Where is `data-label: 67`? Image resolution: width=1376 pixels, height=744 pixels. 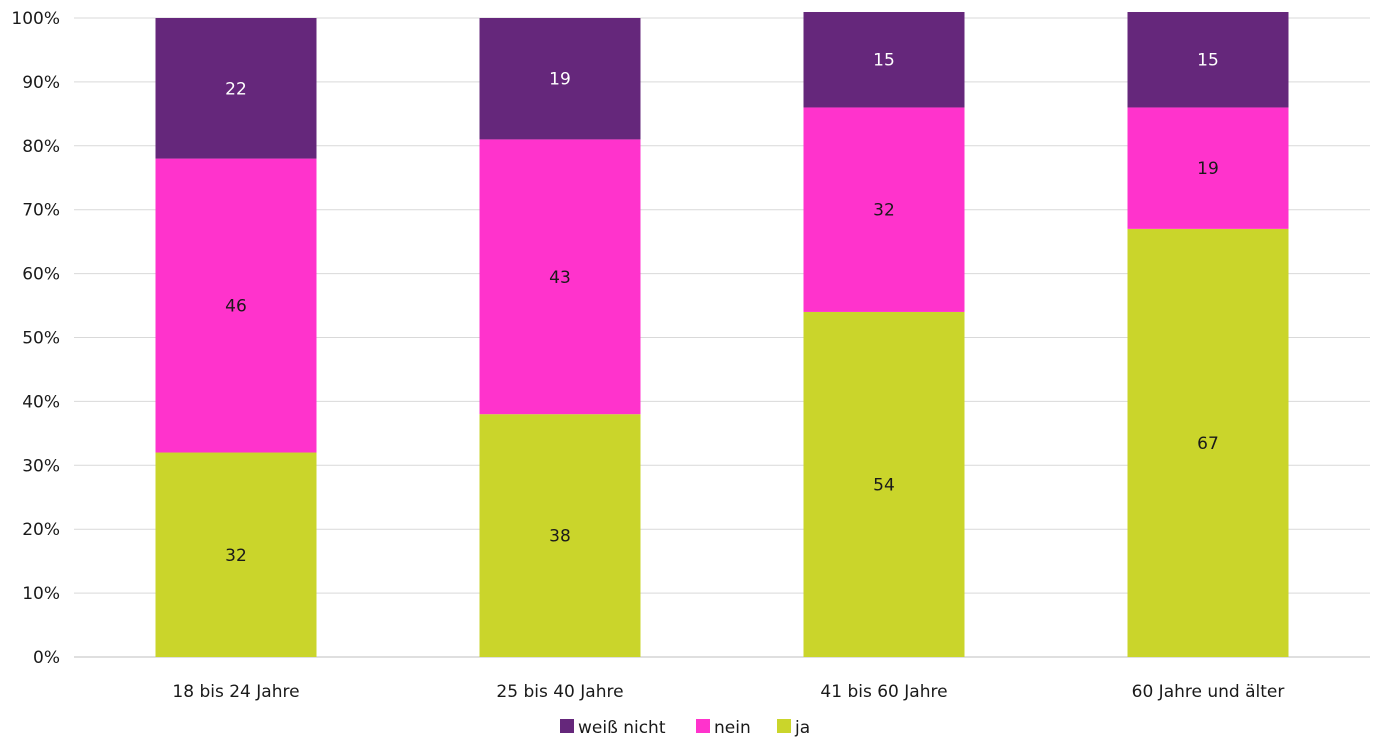
data-label: 67 is located at coordinates (1208, 444).